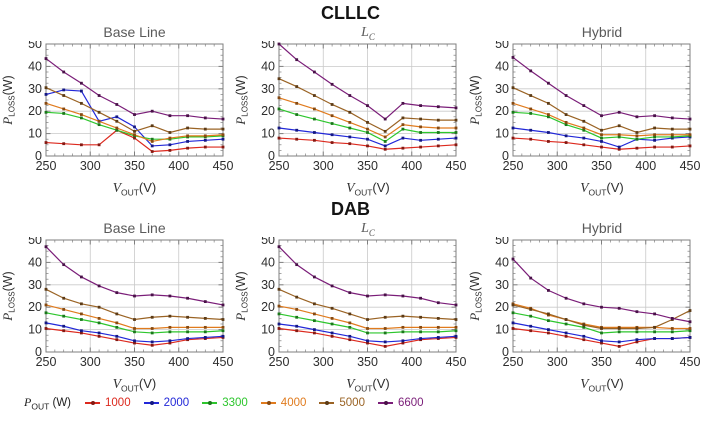 Image resolution: width=701 pixels, height=431 pixels. Describe the element at coordinates (367, 166) in the screenshot. I see `x-tick-label: 350` at that location.